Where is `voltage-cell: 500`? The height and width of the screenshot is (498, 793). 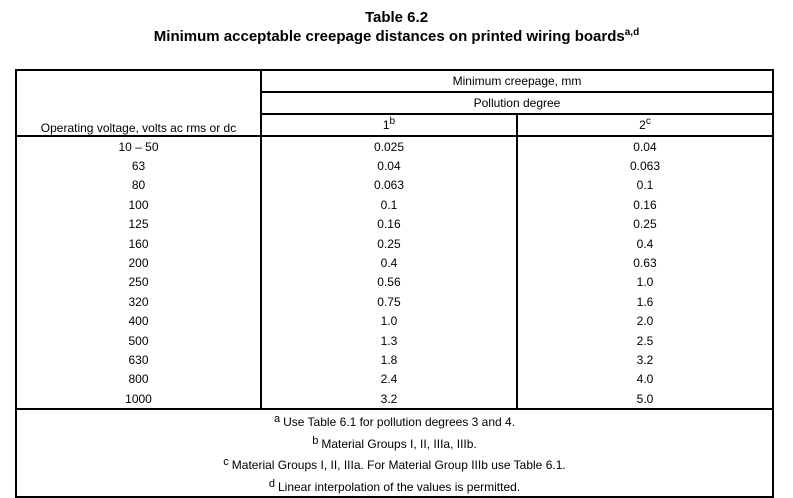
voltage-cell: 500 is located at coordinates (138, 340).